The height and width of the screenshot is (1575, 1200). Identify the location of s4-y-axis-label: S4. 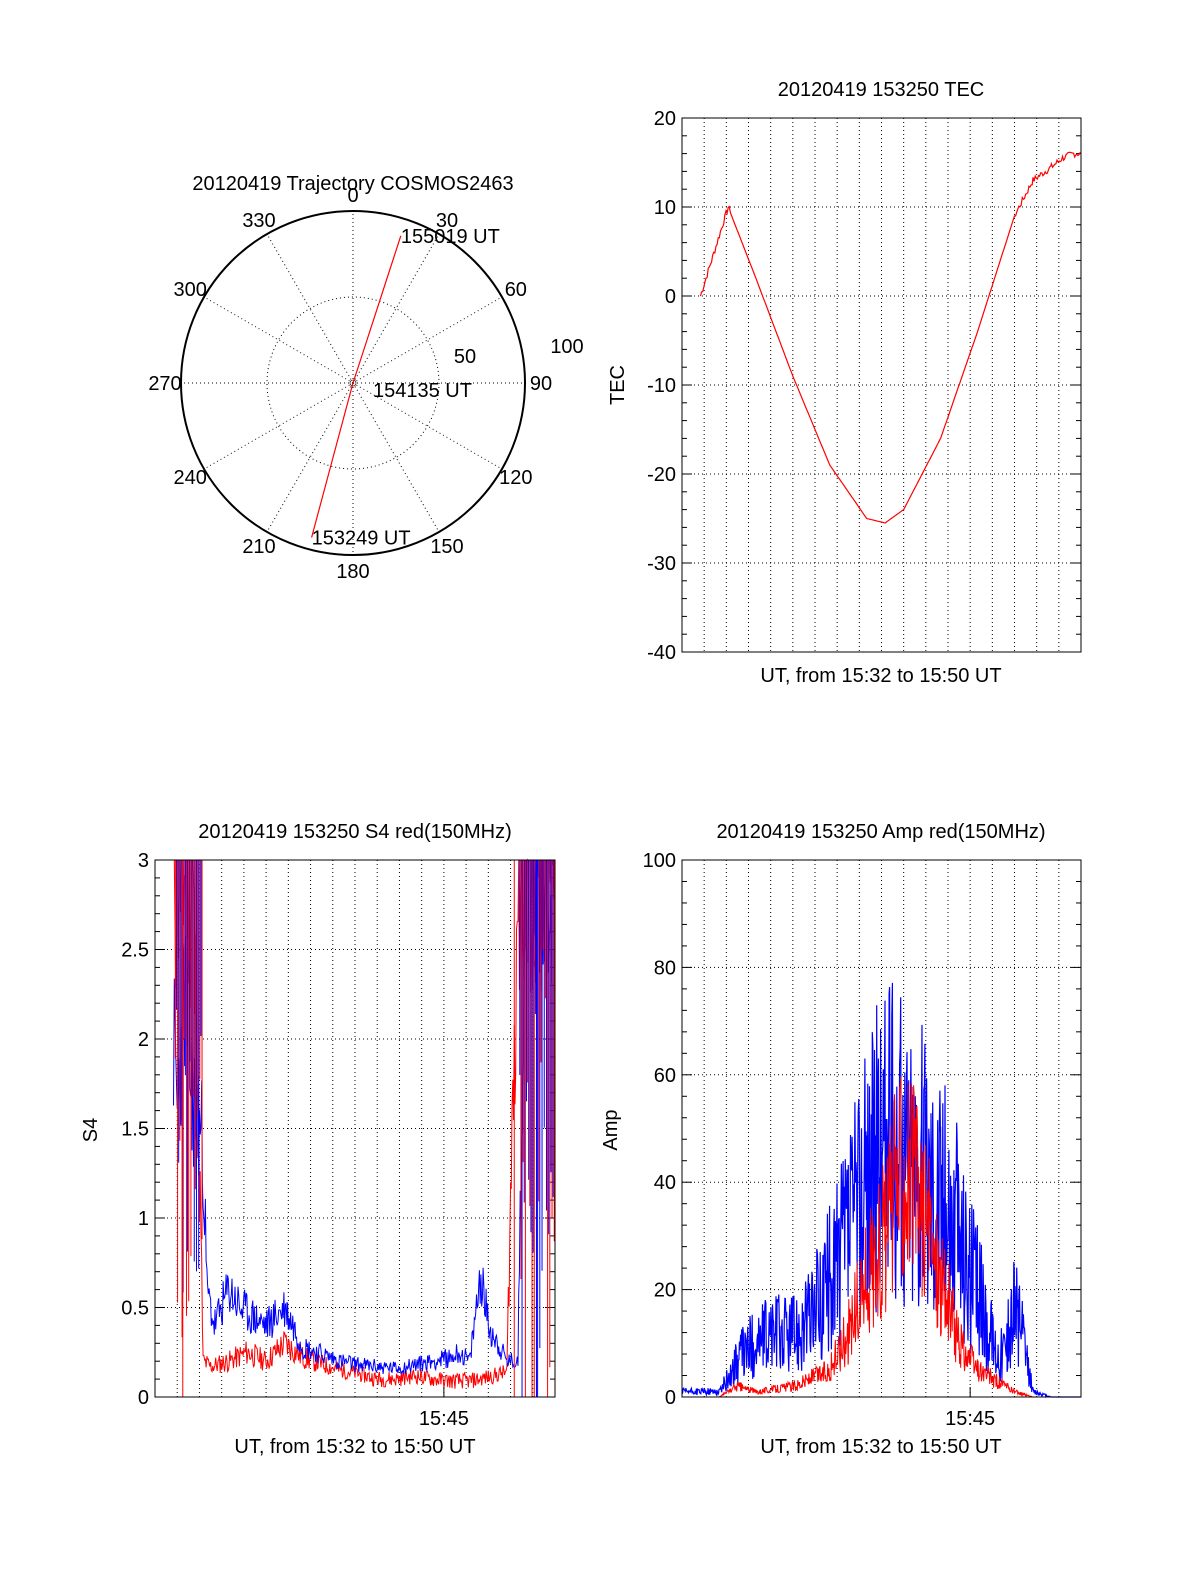
(91, 1130).